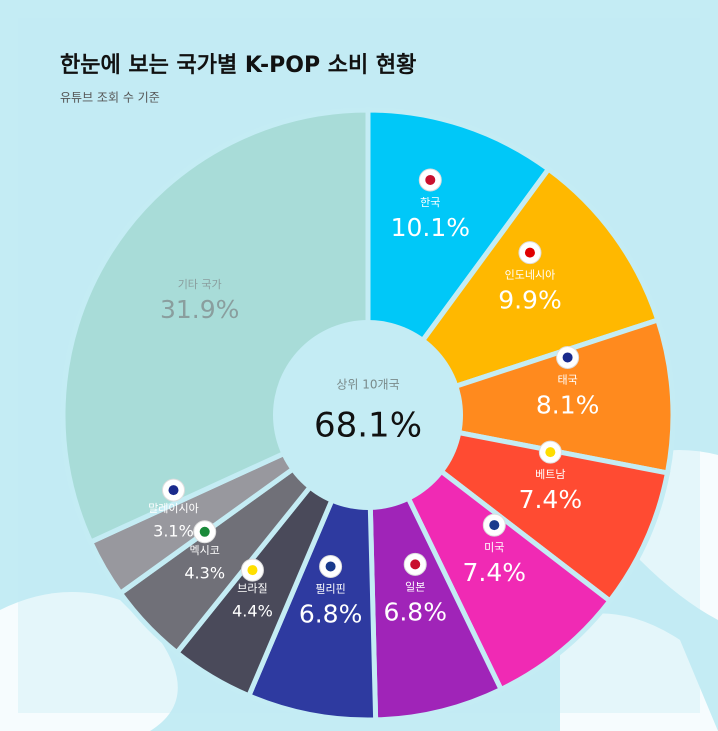 This screenshot has width=718, height=731. Describe the element at coordinates (252, 588) in the screenshot. I see `slice-category-label: 브라질` at that location.